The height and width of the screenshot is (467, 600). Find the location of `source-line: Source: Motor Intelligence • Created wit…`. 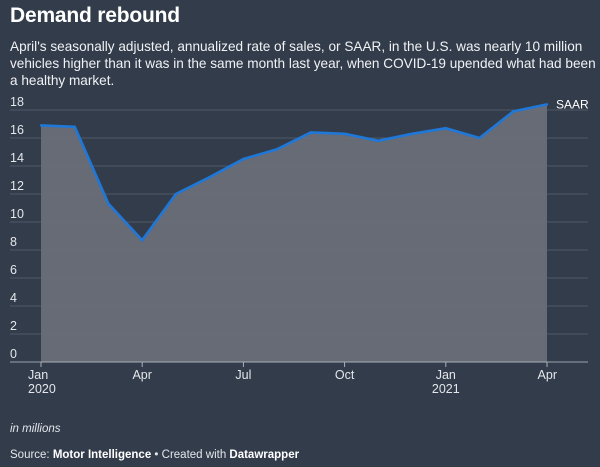

source-line: Source: Motor Intelligence • Created wit… is located at coordinates (154, 455).